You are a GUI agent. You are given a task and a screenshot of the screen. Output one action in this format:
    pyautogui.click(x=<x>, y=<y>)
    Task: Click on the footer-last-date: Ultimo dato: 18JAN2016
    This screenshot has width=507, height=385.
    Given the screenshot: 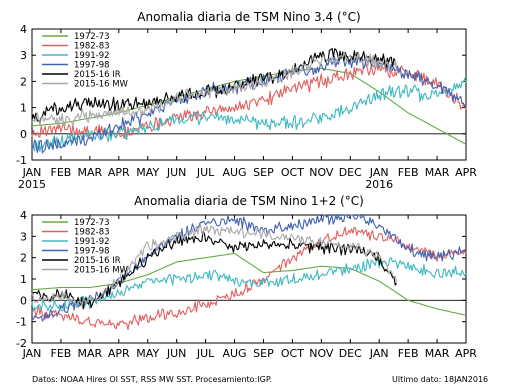 What is the action you would take?
    pyautogui.click(x=440, y=379)
    